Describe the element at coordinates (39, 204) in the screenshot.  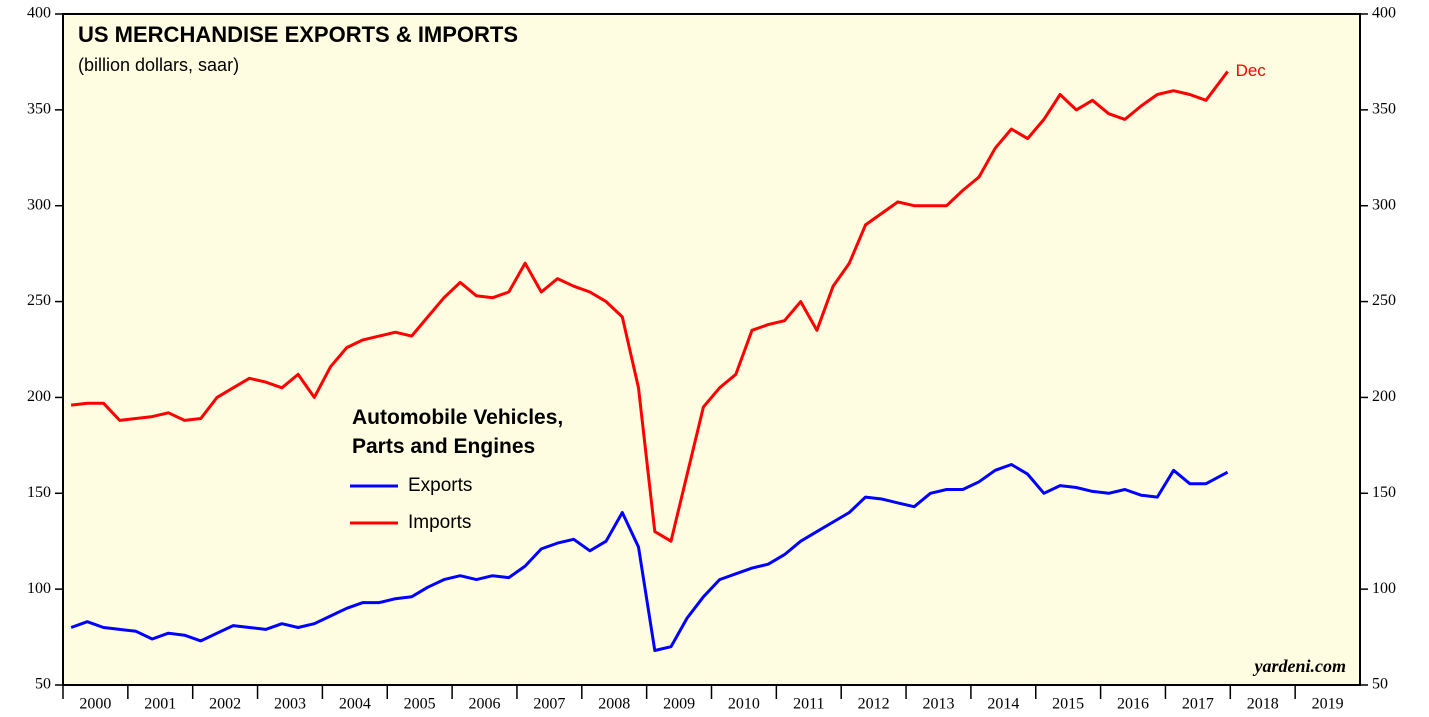
I see `y-tick-label: 300` at that location.